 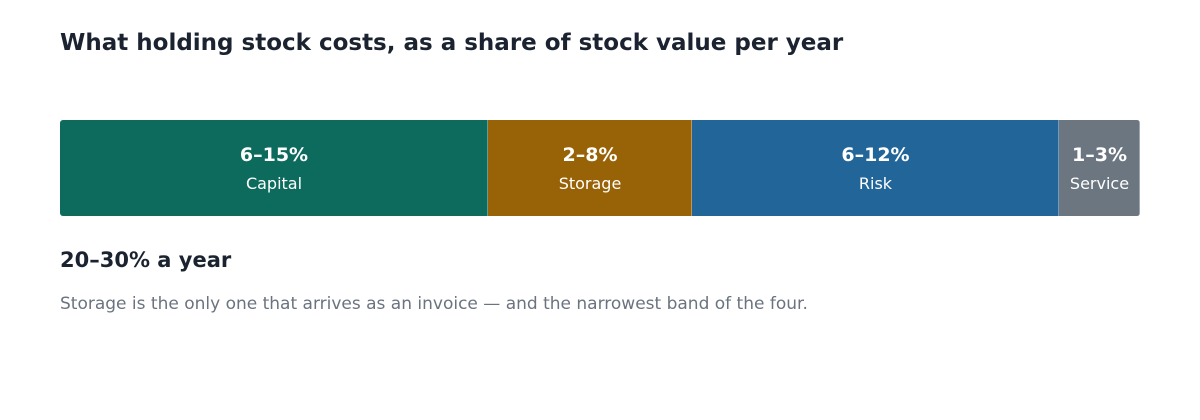 I want to click on segment-label: Risk, so click(x=875, y=183).